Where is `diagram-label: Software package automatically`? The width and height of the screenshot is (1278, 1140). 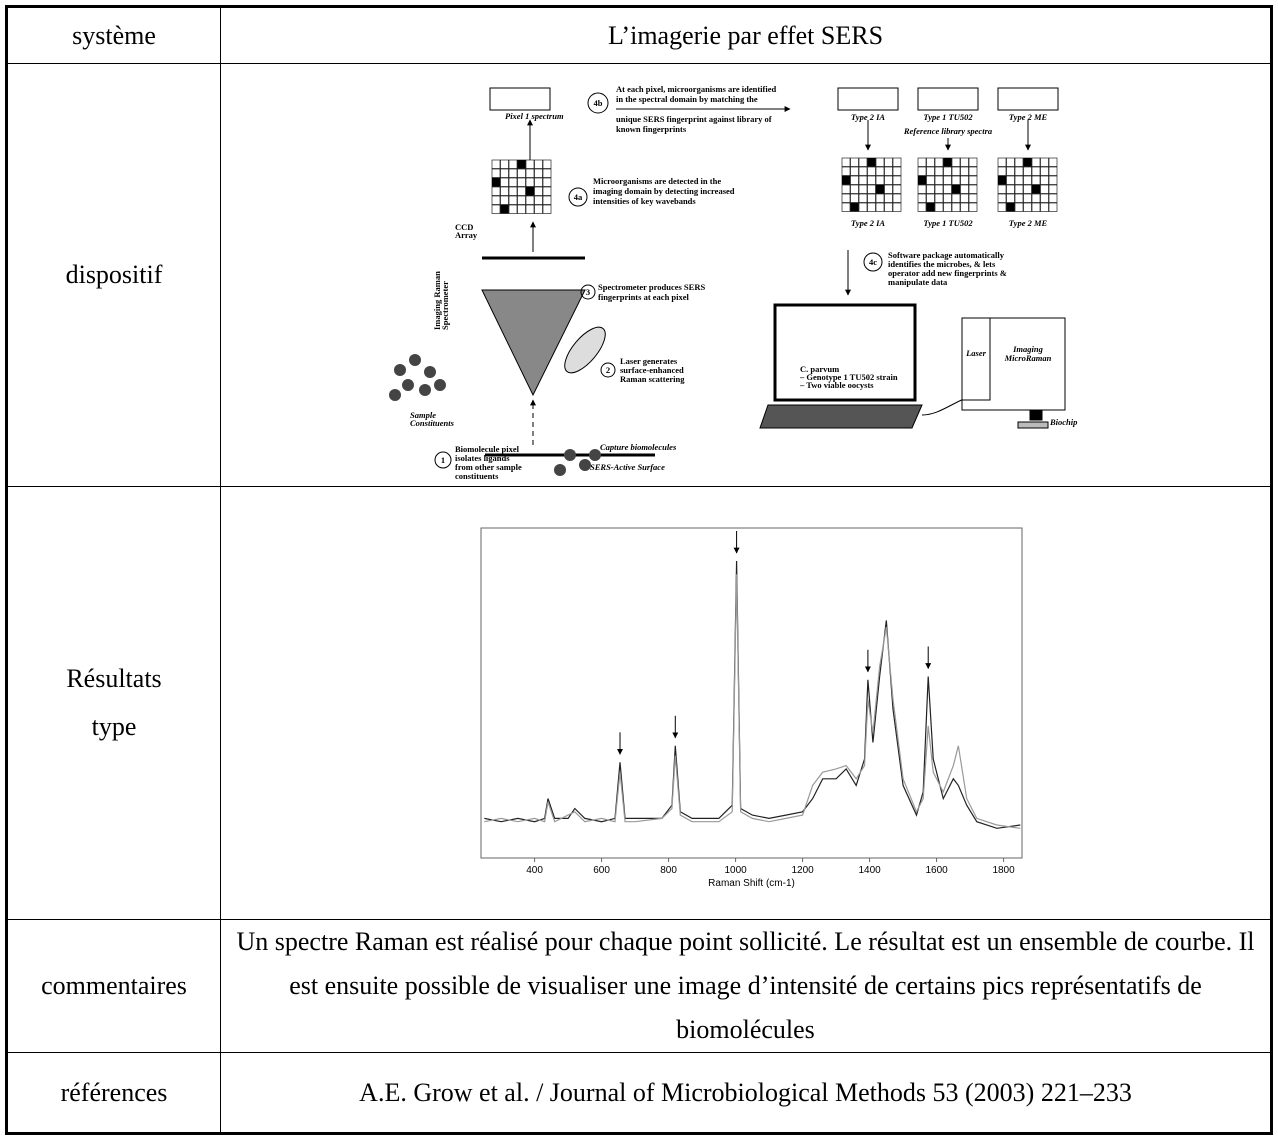
diagram-label: Software package automatically is located at coordinates (946, 255).